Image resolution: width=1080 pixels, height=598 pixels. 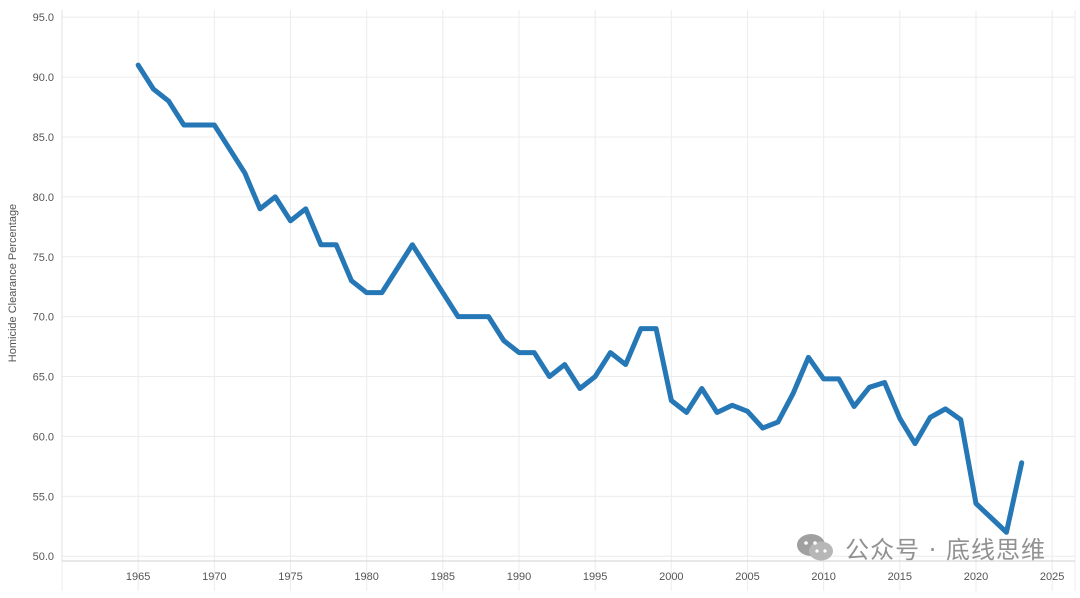 What do you see at coordinates (138, 577) in the screenshot?
I see `x-tick-label: 1965` at bounding box center [138, 577].